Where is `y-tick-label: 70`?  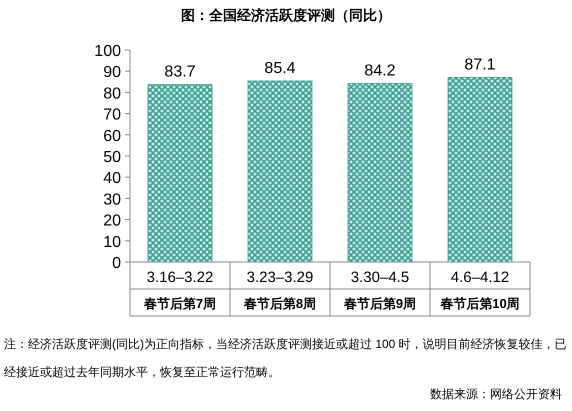 y-tick-label: 70 is located at coordinates (112, 115).